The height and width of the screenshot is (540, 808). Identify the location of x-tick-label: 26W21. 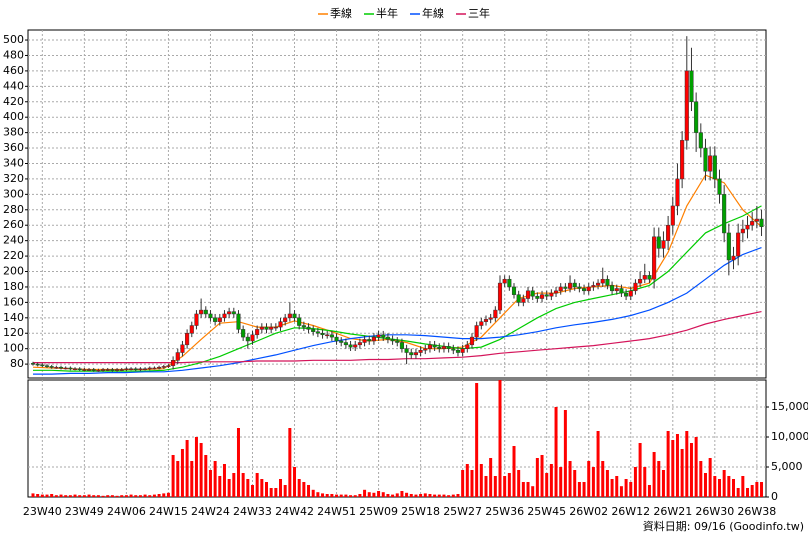
(672, 511).